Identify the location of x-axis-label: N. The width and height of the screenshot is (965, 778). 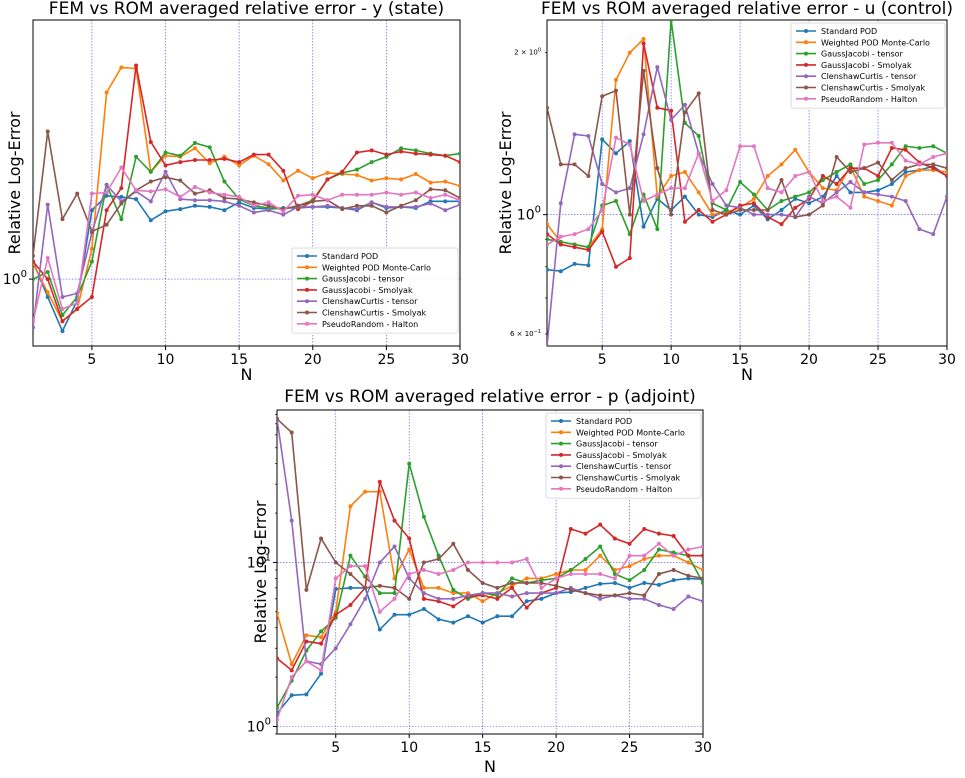
(490, 766).